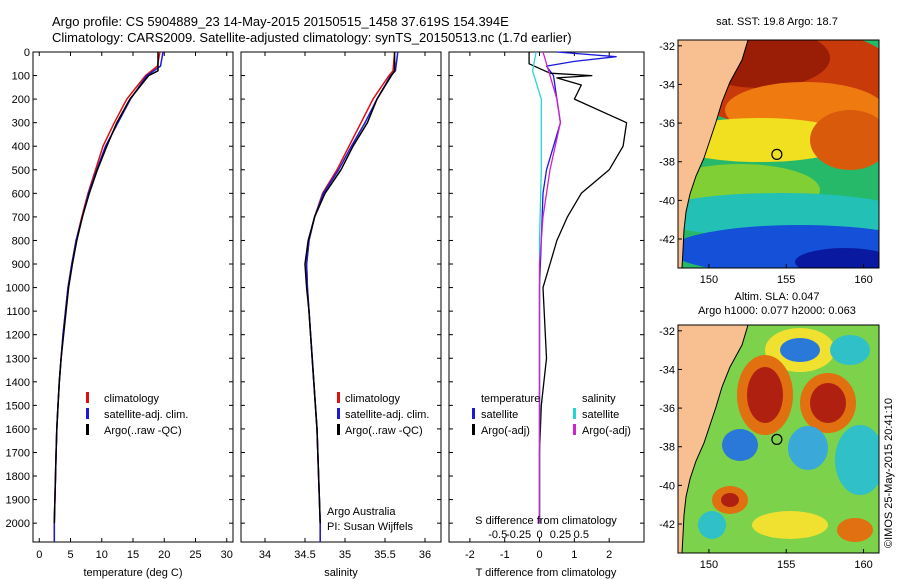 The height and width of the screenshot is (580, 900). Describe the element at coordinates (786, 280) in the screenshot. I see `lon-tick-label: 155` at that location.